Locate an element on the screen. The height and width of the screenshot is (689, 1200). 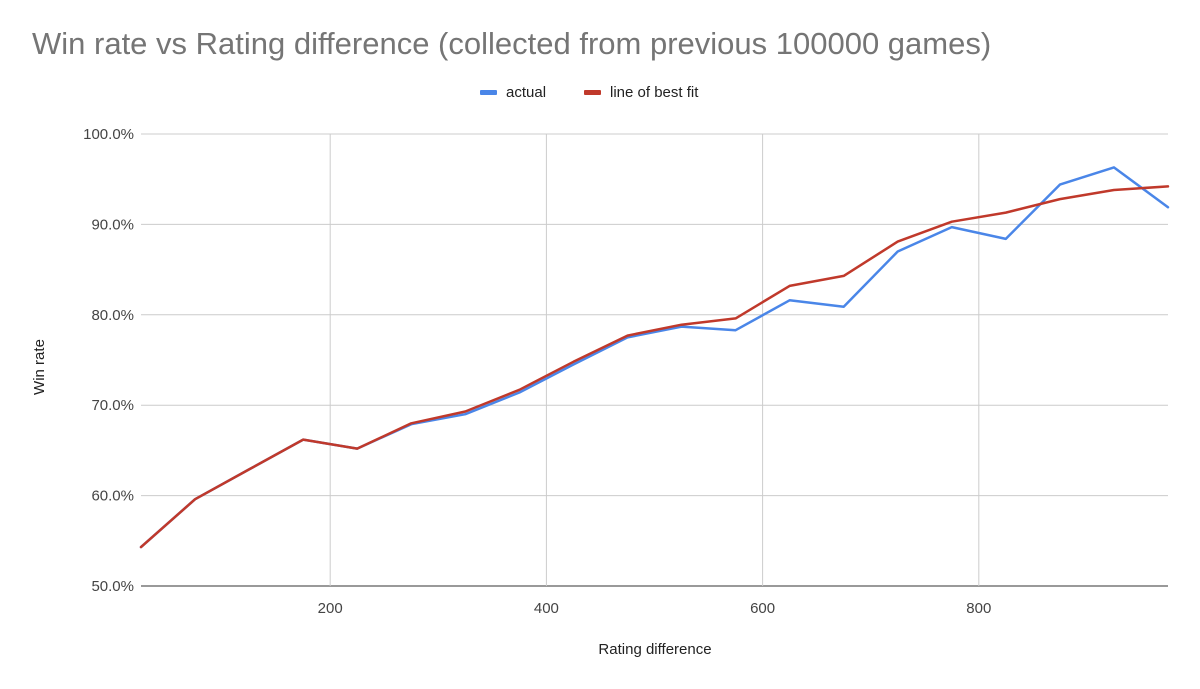
y-tick-label: 70.0% is located at coordinates (112, 405).